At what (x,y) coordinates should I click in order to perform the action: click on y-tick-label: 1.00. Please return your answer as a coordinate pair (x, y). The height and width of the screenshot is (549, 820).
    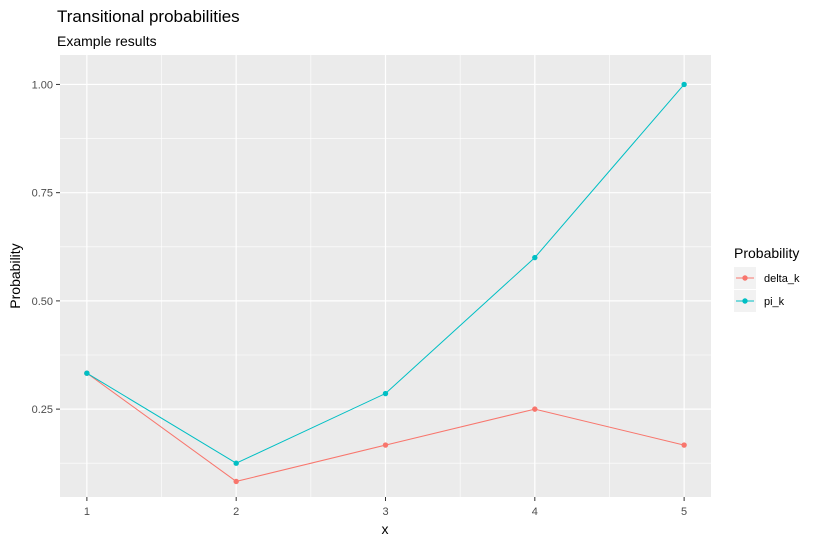
    Looking at the image, I should click on (42, 85).